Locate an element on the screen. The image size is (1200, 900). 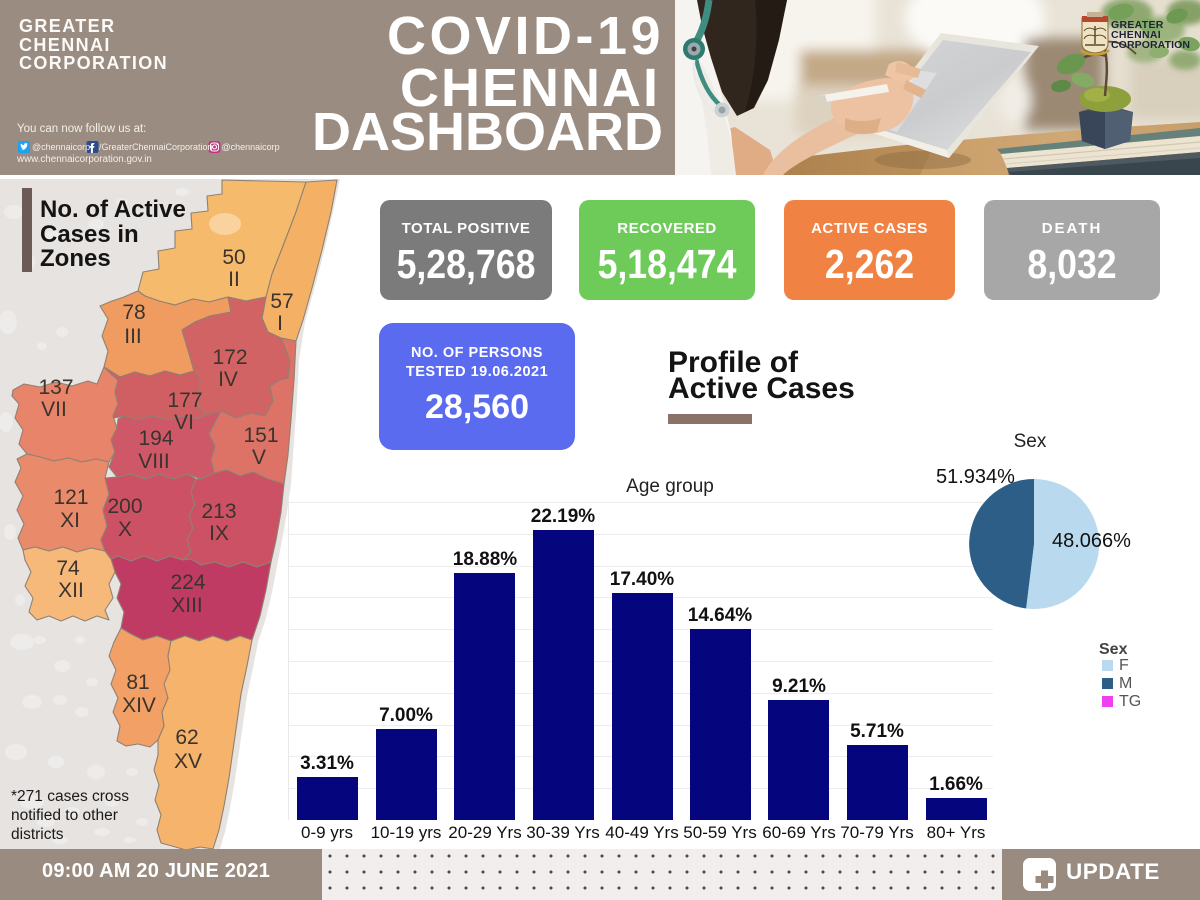
svg-text: 62 is located at coordinates (186, 737).